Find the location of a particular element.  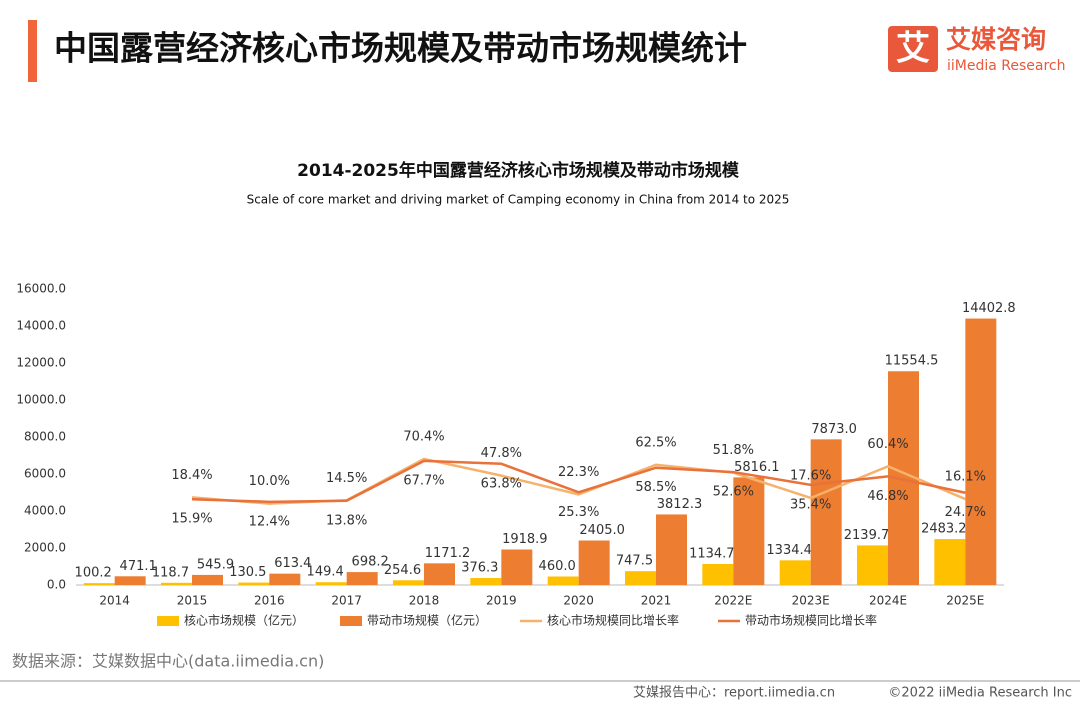

y-tick-label: 2000.0 is located at coordinates (45, 548).